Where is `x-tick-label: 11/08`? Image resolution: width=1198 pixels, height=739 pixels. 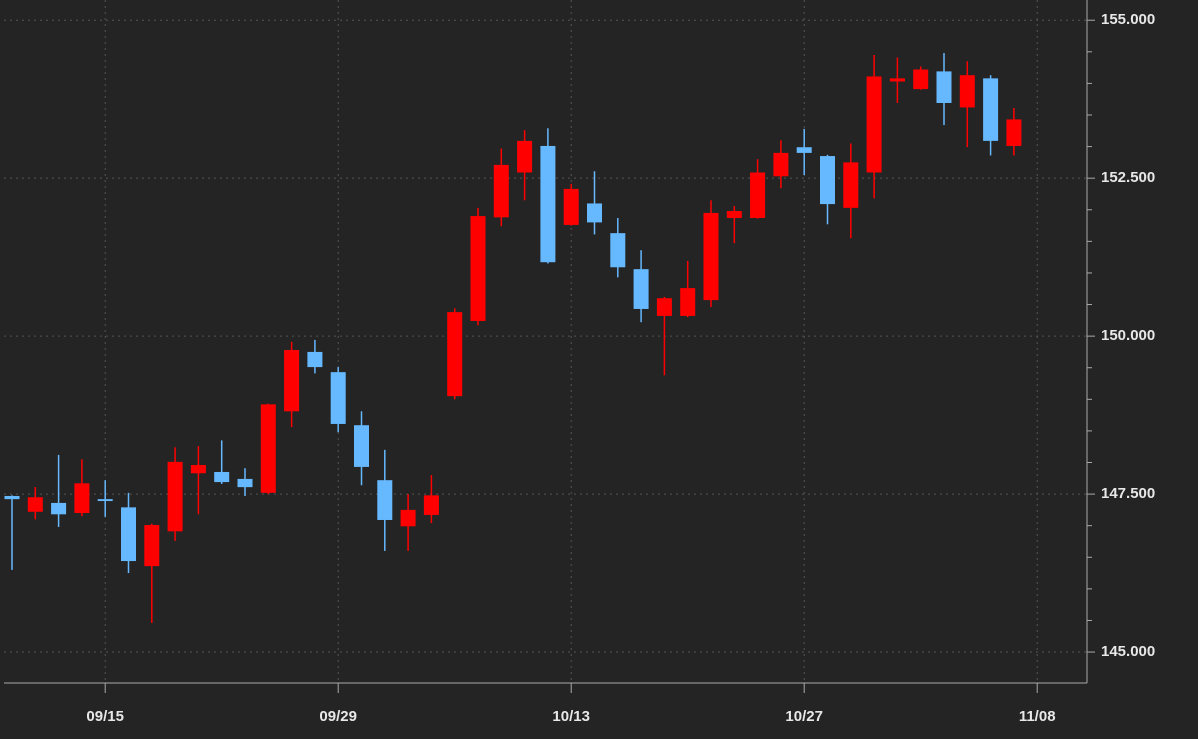 x-tick-label: 11/08 is located at coordinates (1037, 716).